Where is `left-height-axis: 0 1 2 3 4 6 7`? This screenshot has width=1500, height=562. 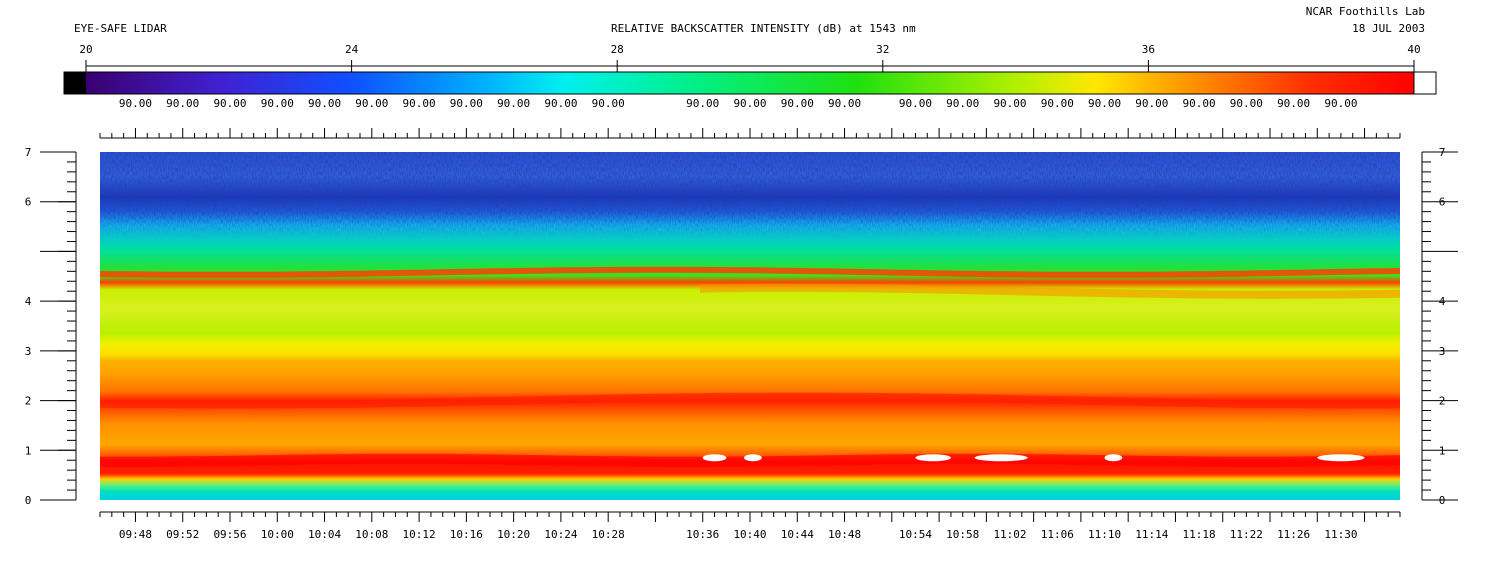 left-height-axis: 0 1 2 3 4 6 7 is located at coordinates (51, 326).